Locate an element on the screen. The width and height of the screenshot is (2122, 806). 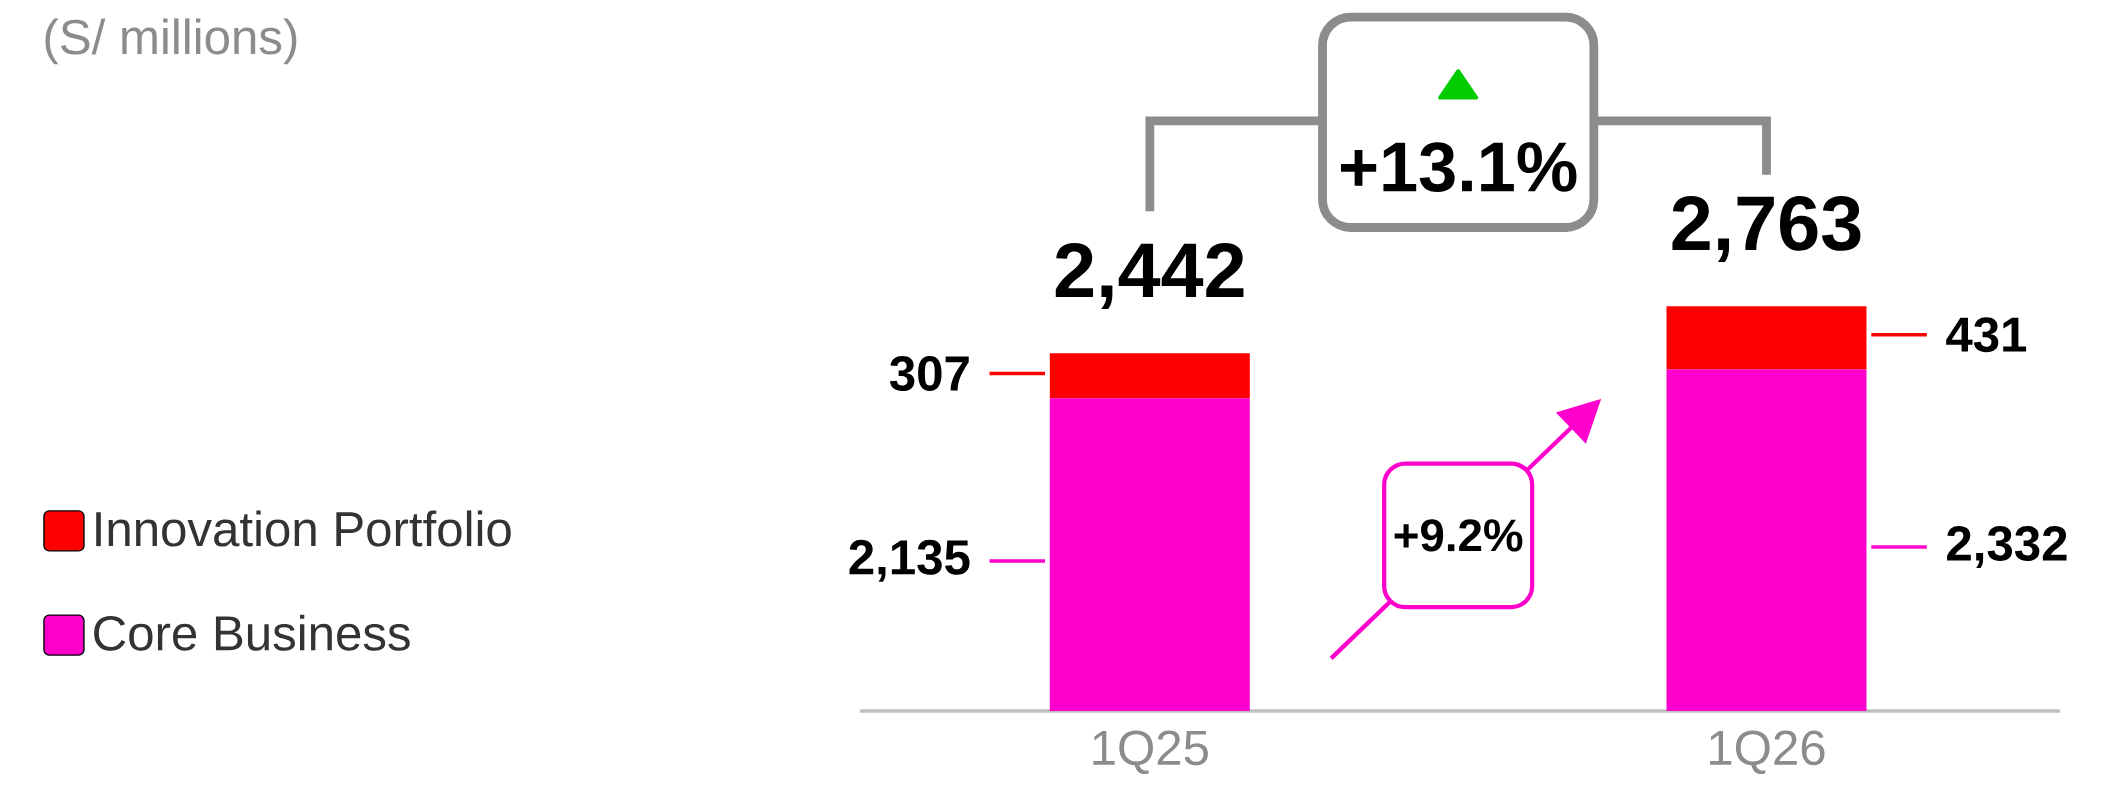
data-label: 2,332 is located at coordinates (2007, 547).